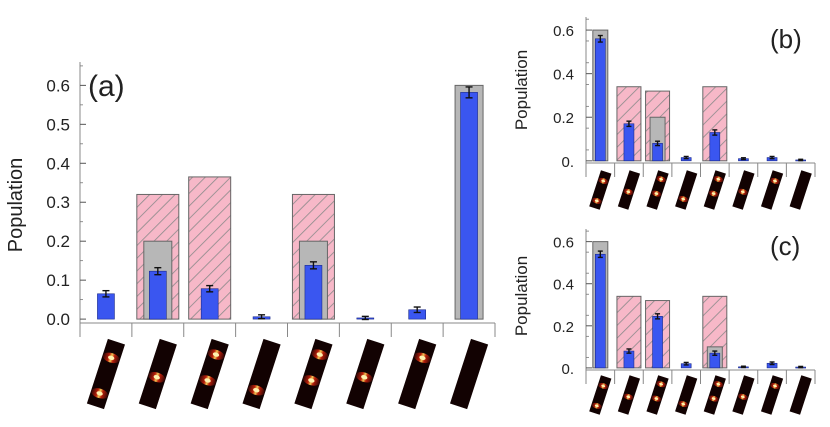 The image size is (830, 427). I want to click on panel-c-label: (c), so click(785, 246).